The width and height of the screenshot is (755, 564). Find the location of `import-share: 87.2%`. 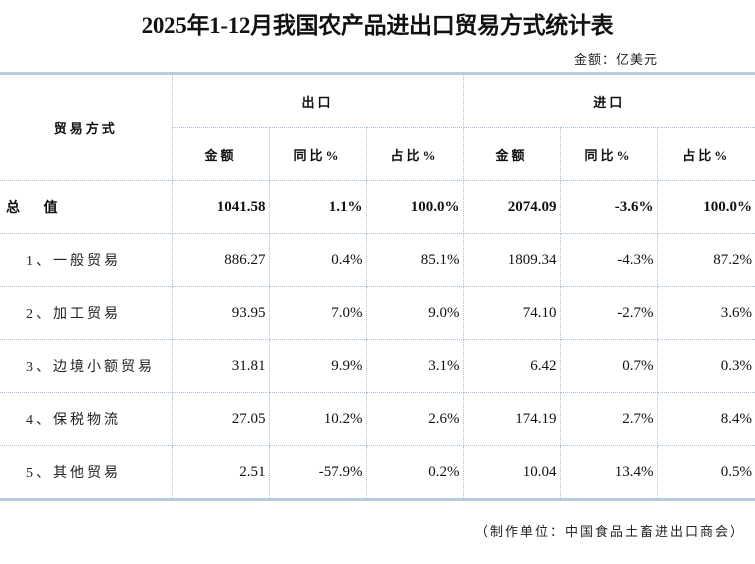

import-share: 87.2% is located at coordinates (706, 260).